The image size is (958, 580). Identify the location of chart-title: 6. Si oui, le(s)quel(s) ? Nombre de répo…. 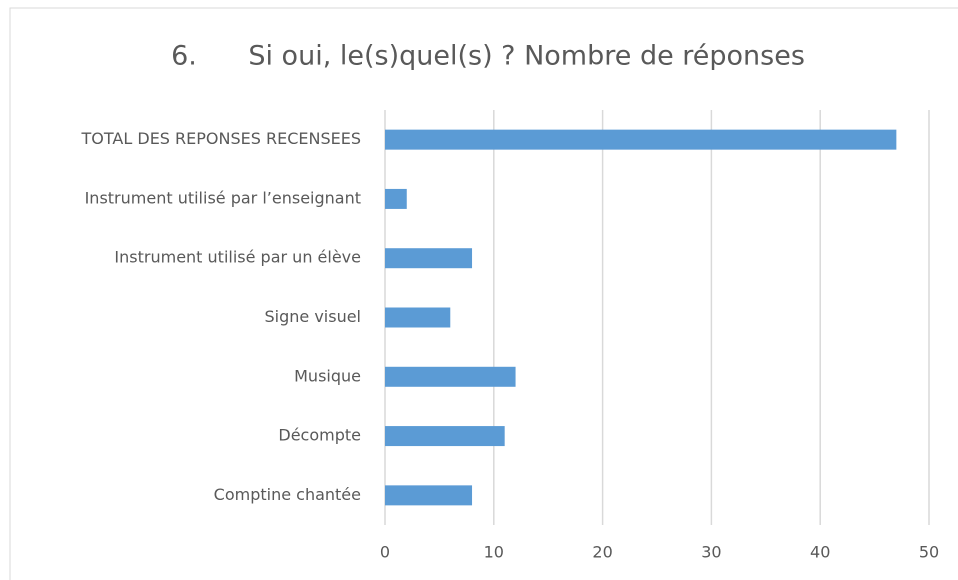
(488, 56).